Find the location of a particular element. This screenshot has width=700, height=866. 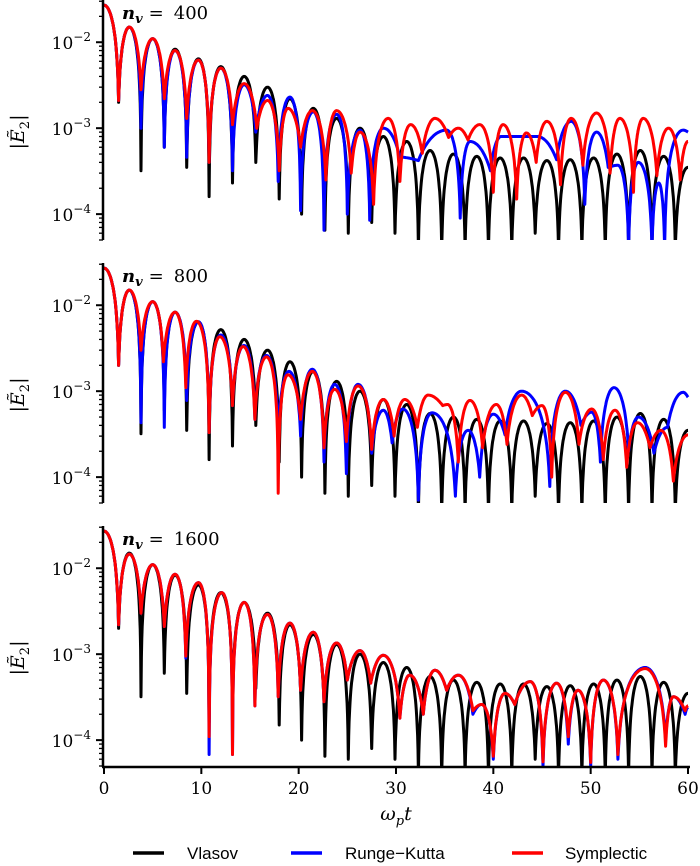

legend-label-runge-kutta: Runge−Kutta is located at coordinates (395, 853).